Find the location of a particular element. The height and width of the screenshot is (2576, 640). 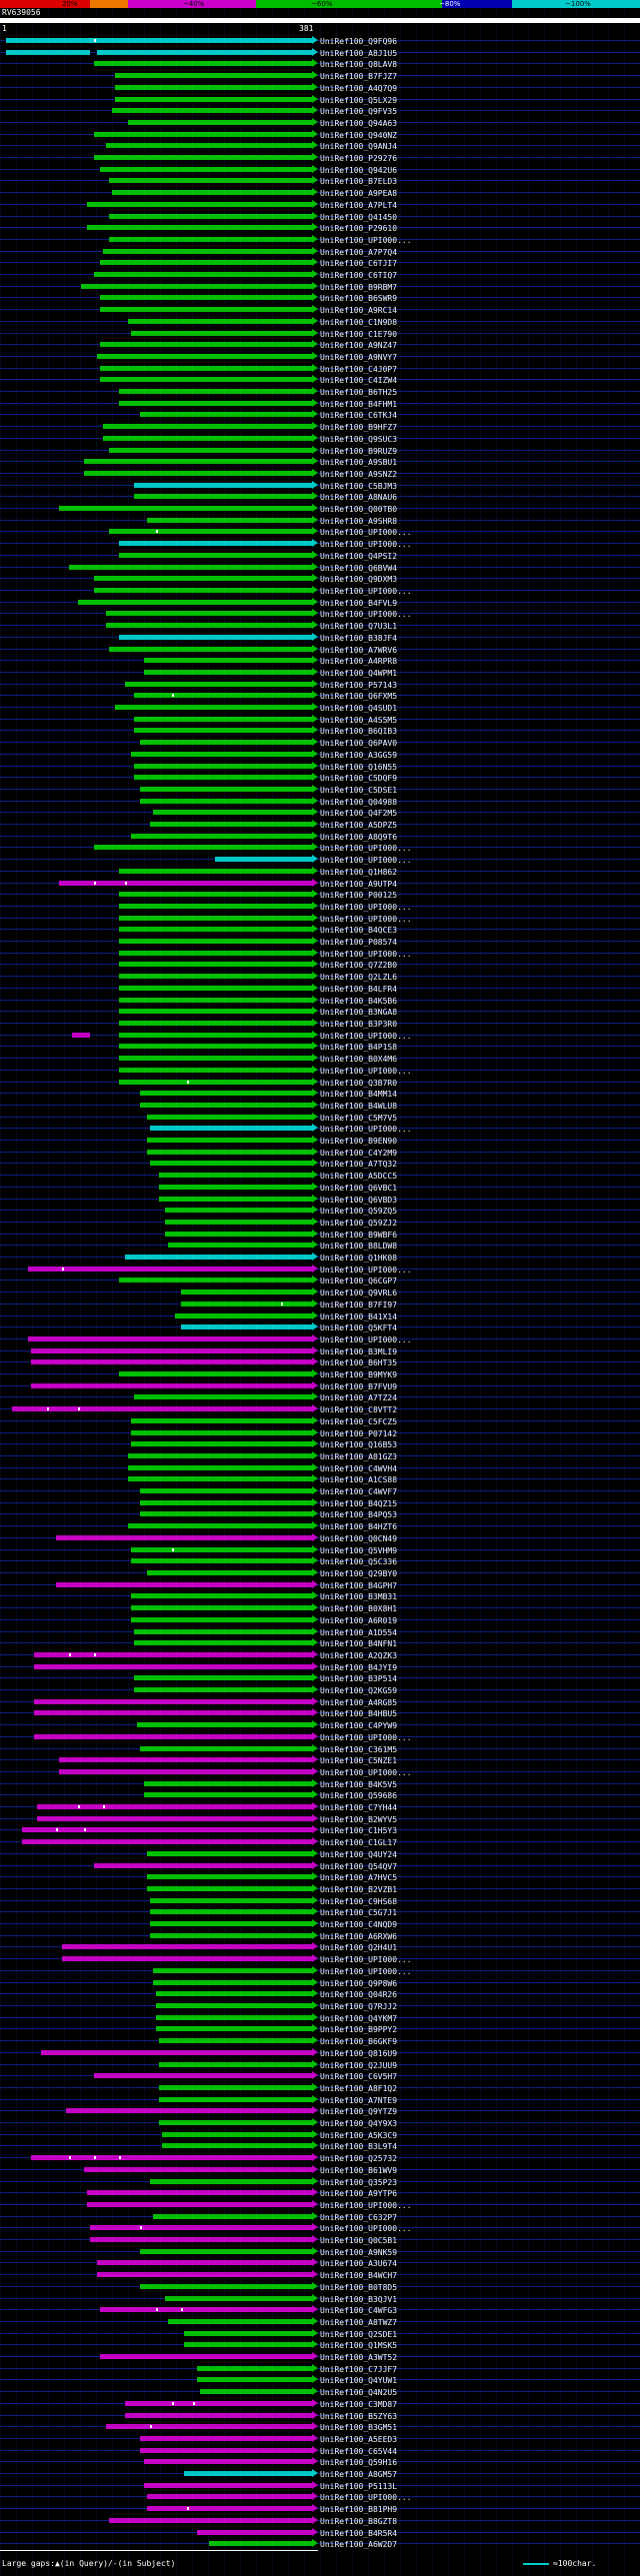

hit-label: UniRef100_Q29BY0 is located at coordinates (359, 1573).